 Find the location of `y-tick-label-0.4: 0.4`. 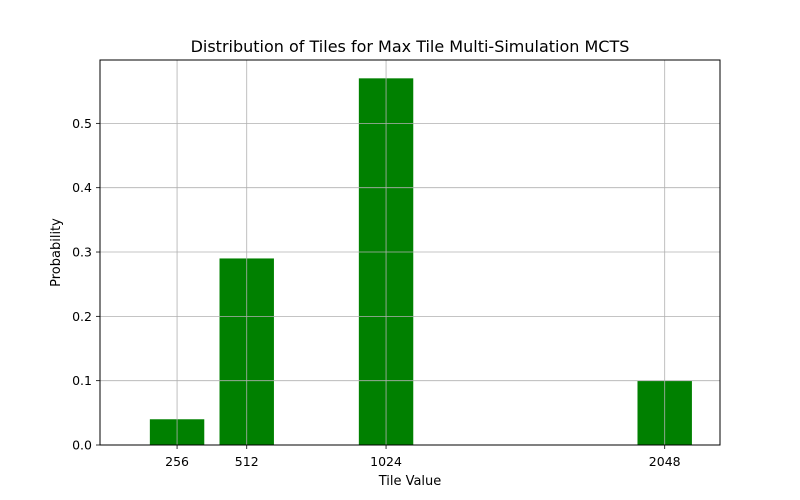

y-tick-label-0.4: 0.4 is located at coordinates (82, 187).